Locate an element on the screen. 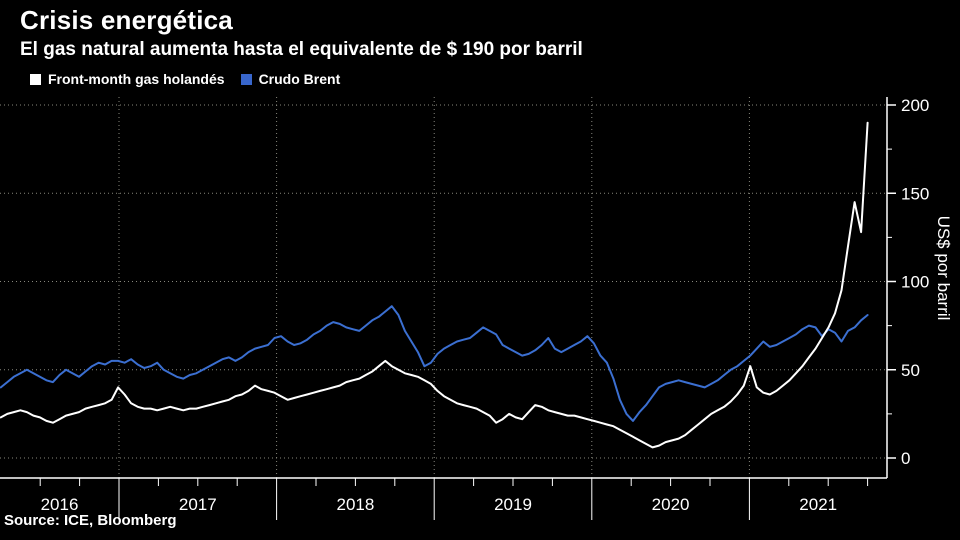 This screenshot has height=540, width=960. y-tick-label: 100 is located at coordinates (915, 282).